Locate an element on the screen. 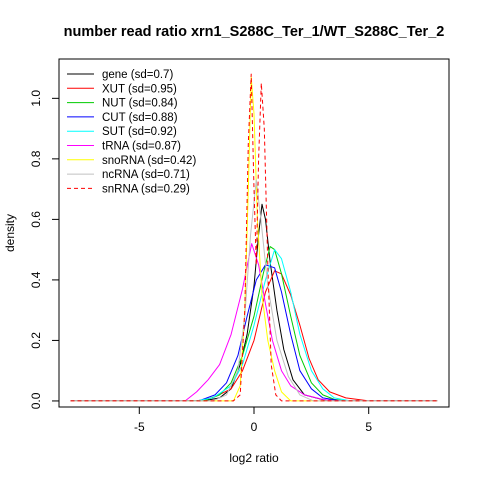 The width and height of the screenshot is (480, 485). legend-label: CUT (sd=0.88) is located at coordinates (140, 118).